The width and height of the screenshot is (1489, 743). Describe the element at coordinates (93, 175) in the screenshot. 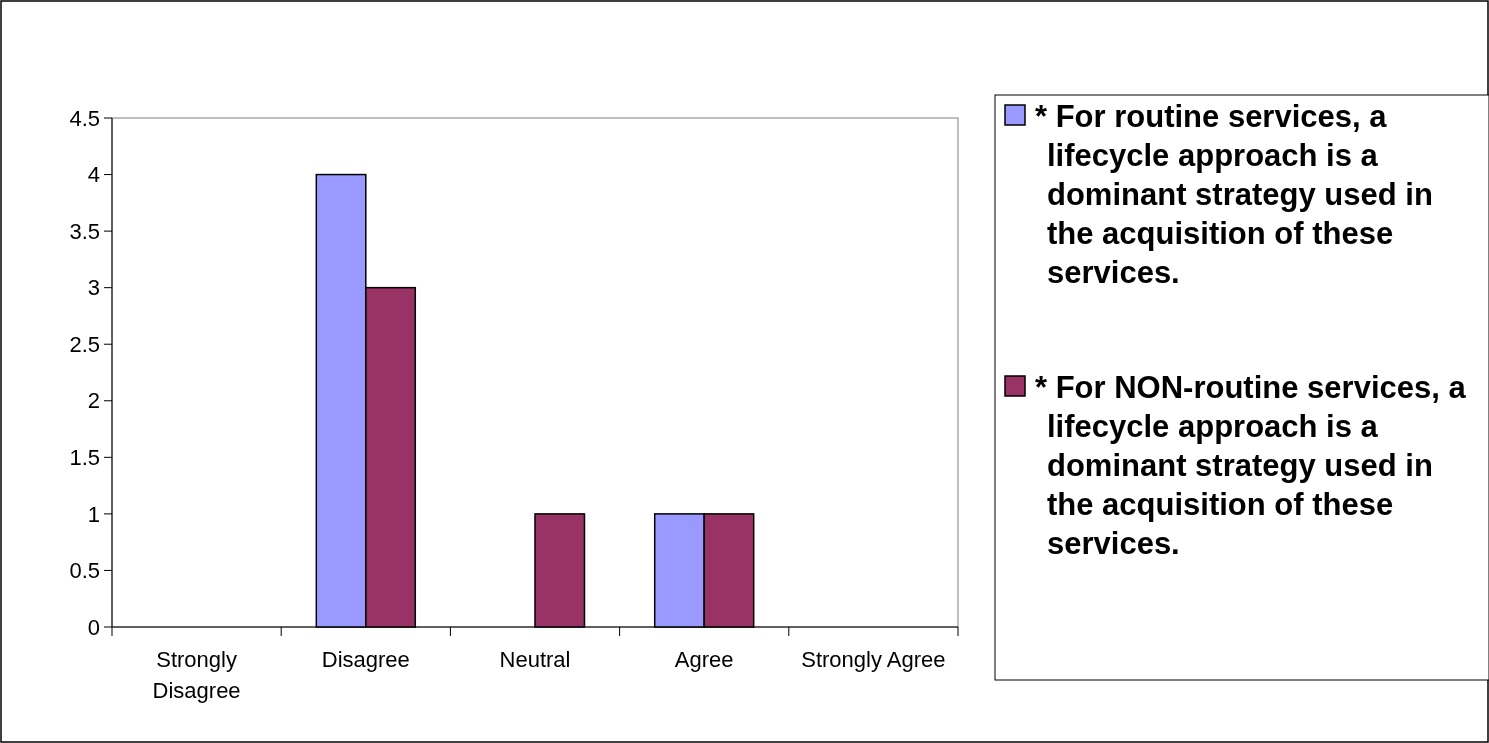

I see `y-tick-label: 4` at that location.